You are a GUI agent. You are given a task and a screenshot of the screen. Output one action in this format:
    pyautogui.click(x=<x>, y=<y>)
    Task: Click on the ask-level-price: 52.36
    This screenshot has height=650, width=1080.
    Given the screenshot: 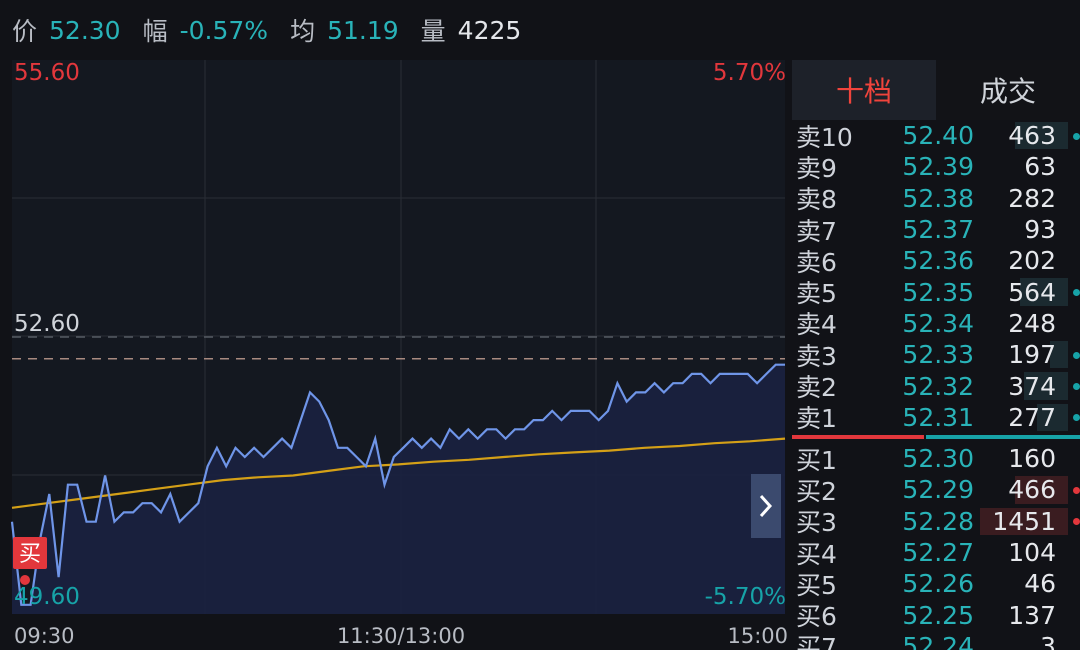 What is the action you would take?
    pyautogui.click(x=938, y=261)
    